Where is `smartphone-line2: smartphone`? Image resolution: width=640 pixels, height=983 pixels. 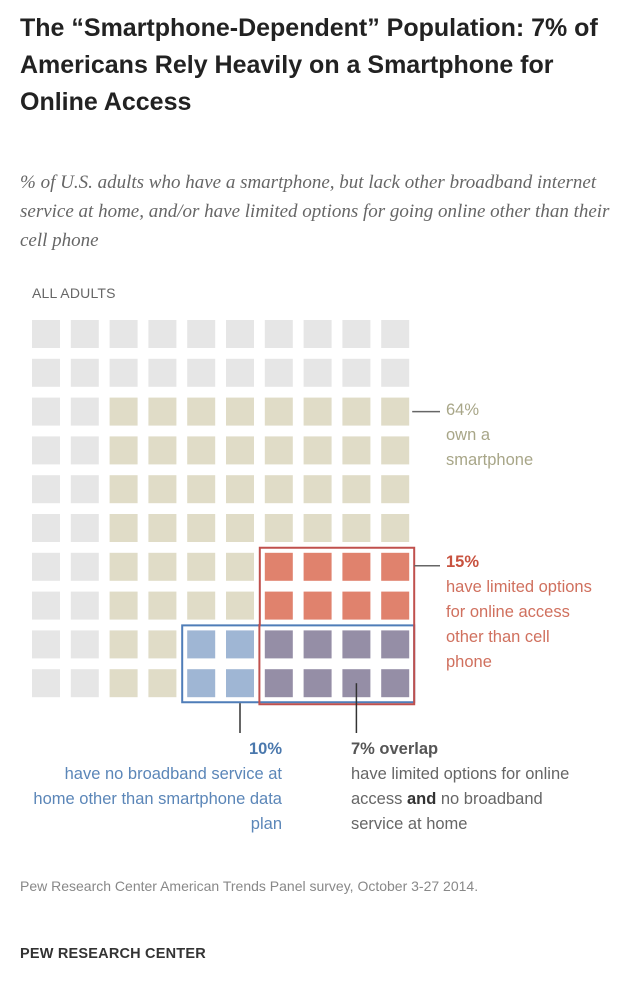
smartphone-line2: smartphone is located at coordinates (490, 460).